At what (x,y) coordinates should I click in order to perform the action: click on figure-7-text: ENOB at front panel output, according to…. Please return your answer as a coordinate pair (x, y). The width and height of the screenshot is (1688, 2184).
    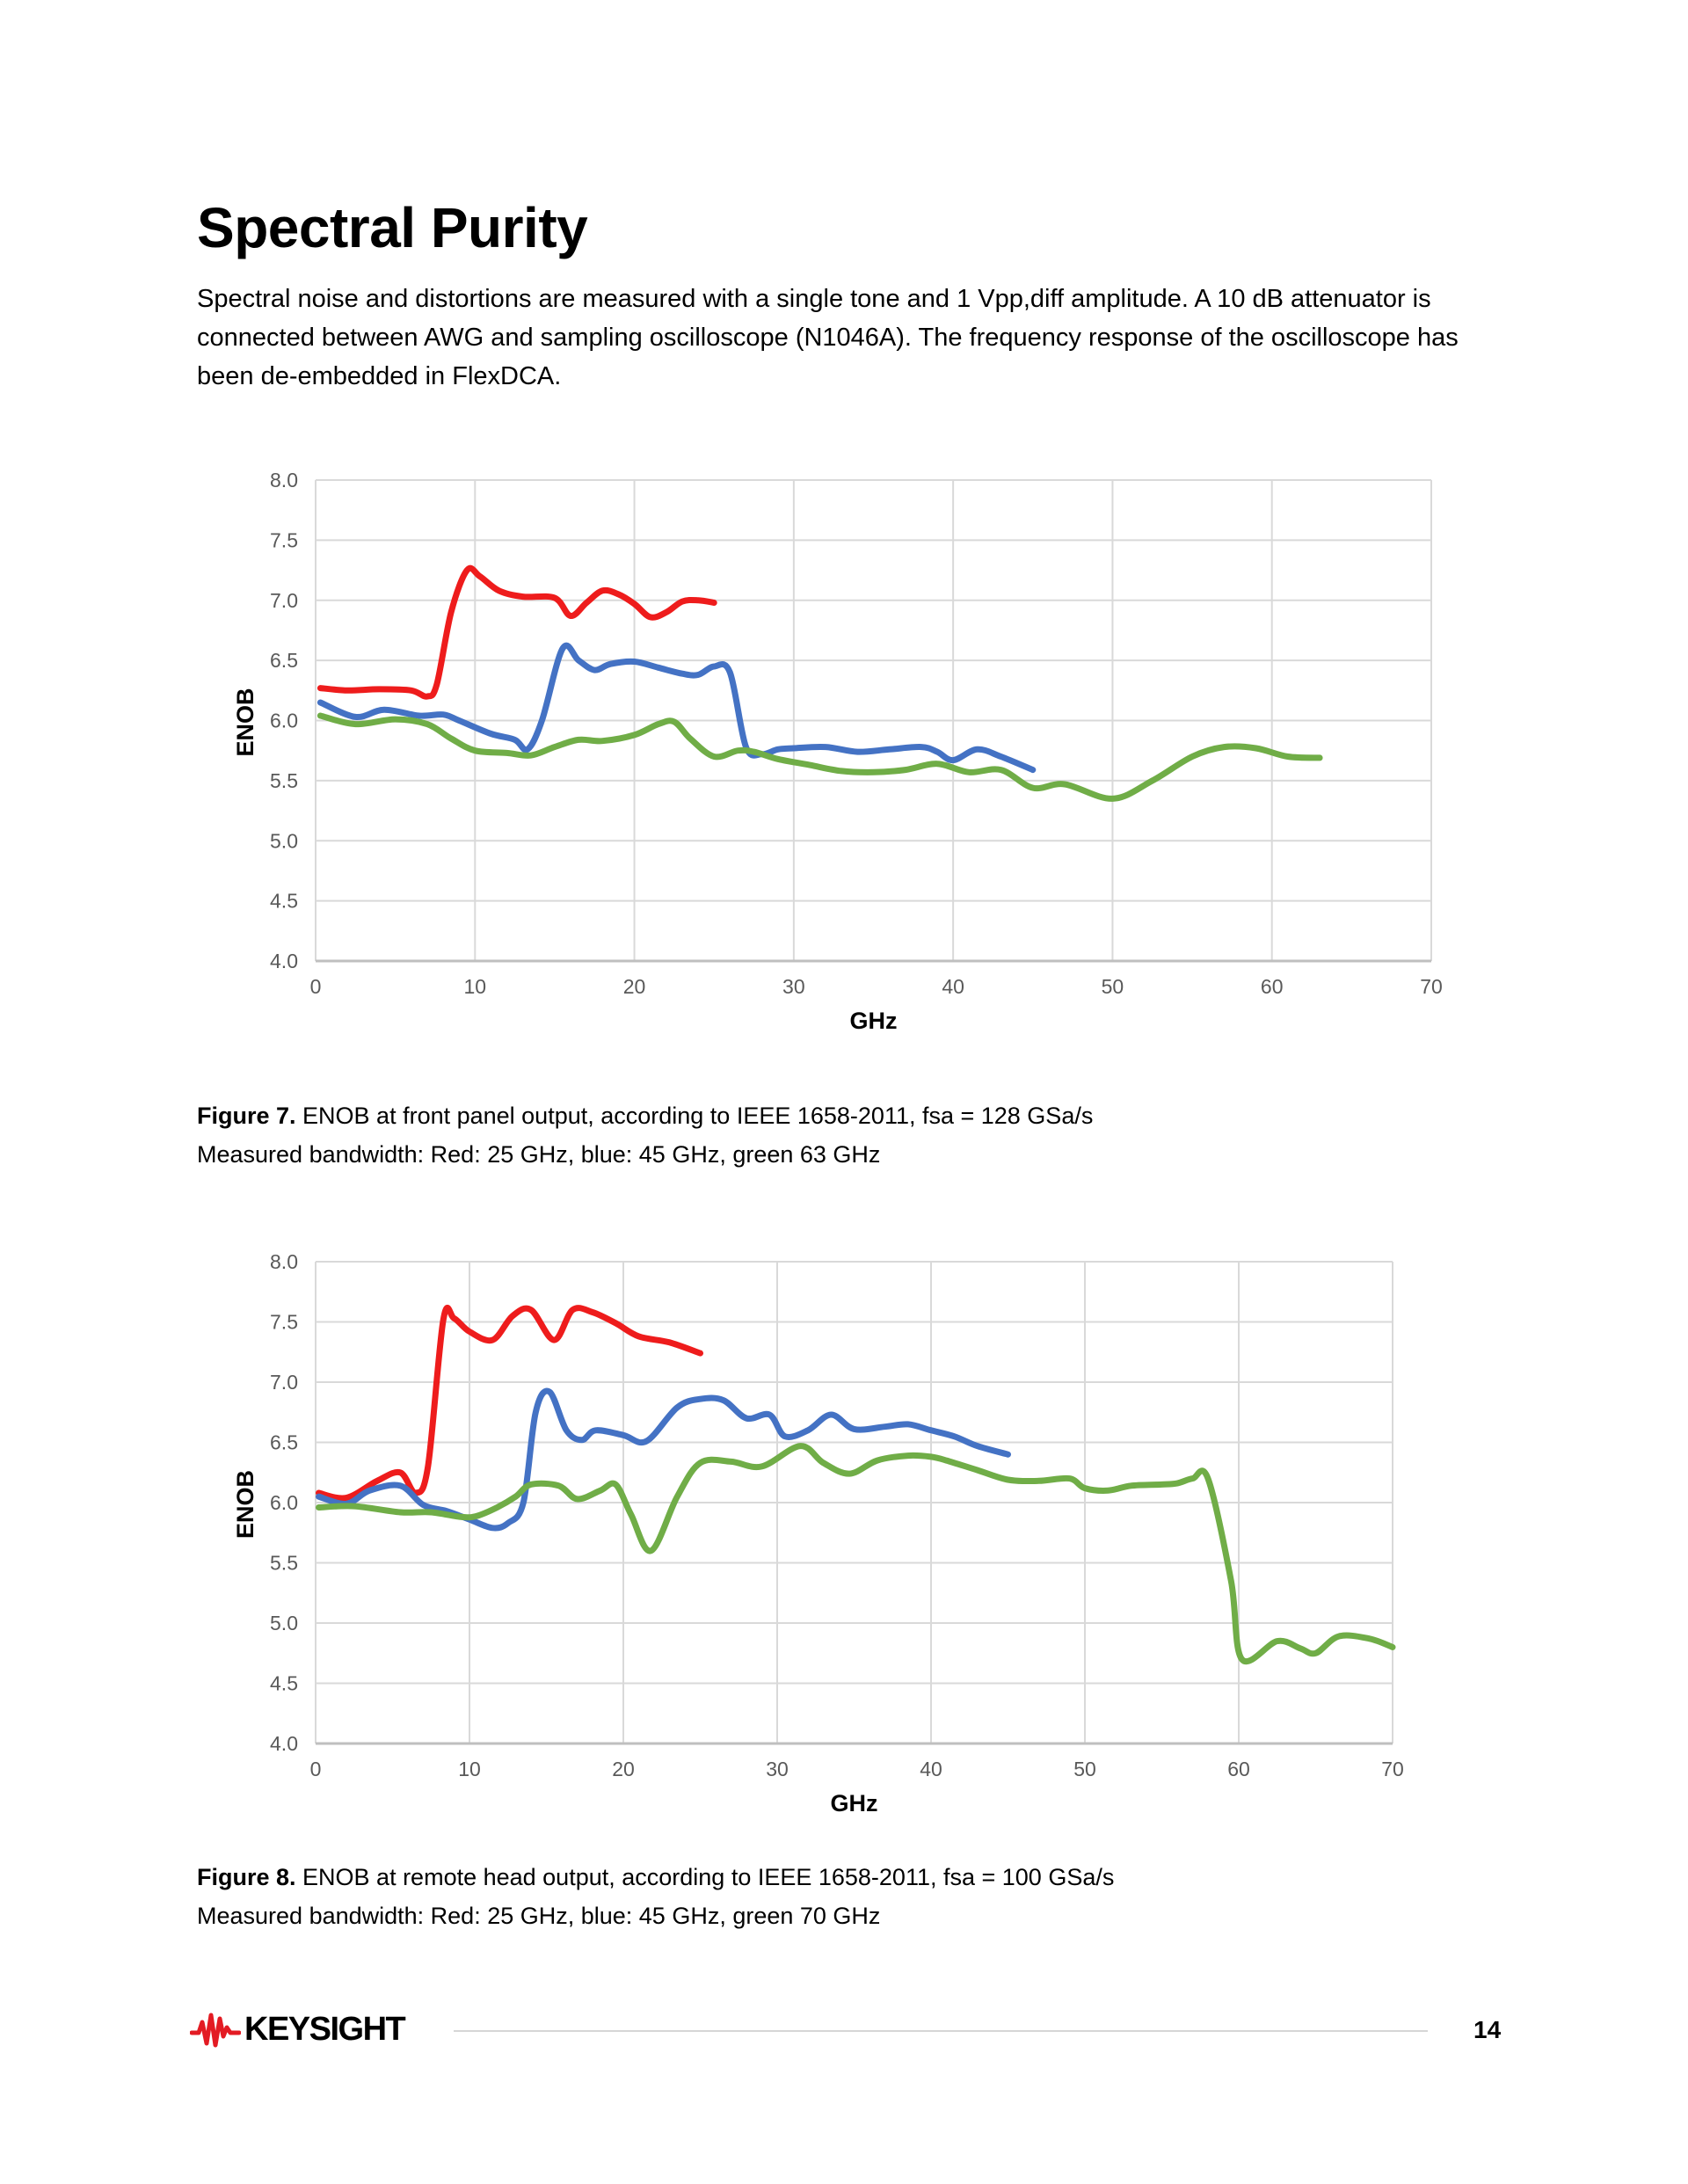
    Looking at the image, I should click on (694, 1116).